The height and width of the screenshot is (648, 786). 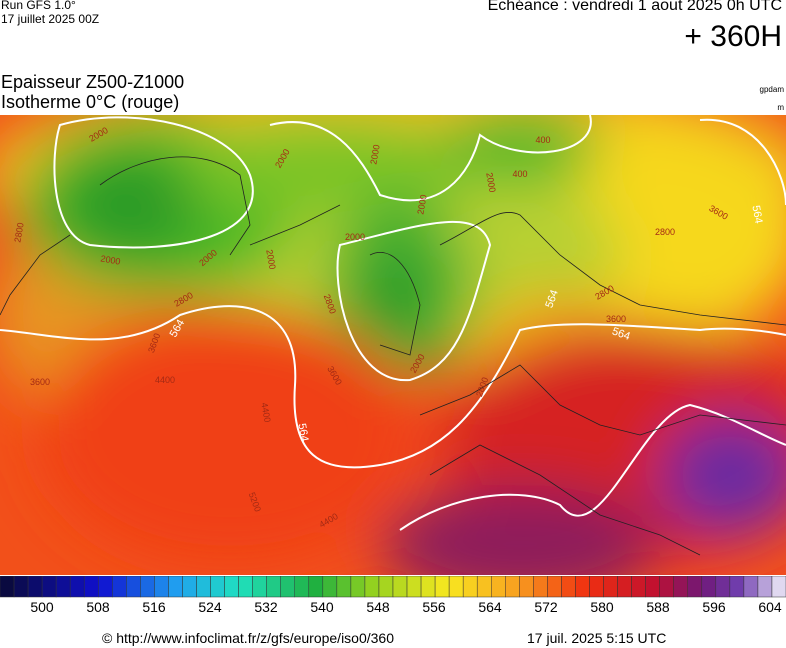 What do you see at coordinates (434, 607) in the screenshot?
I see `colorbar-tick-label: 556` at bounding box center [434, 607].